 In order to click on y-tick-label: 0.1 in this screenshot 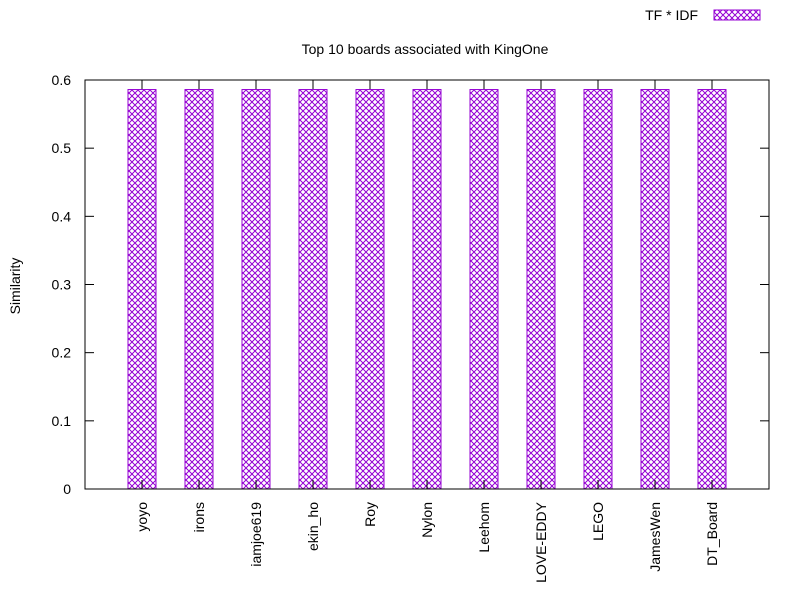, I will do `click(62, 421)`.